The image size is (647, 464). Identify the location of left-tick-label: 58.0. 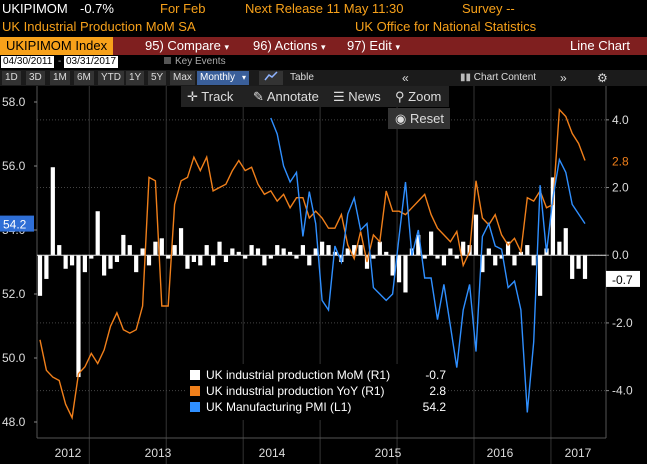
(14, 102).